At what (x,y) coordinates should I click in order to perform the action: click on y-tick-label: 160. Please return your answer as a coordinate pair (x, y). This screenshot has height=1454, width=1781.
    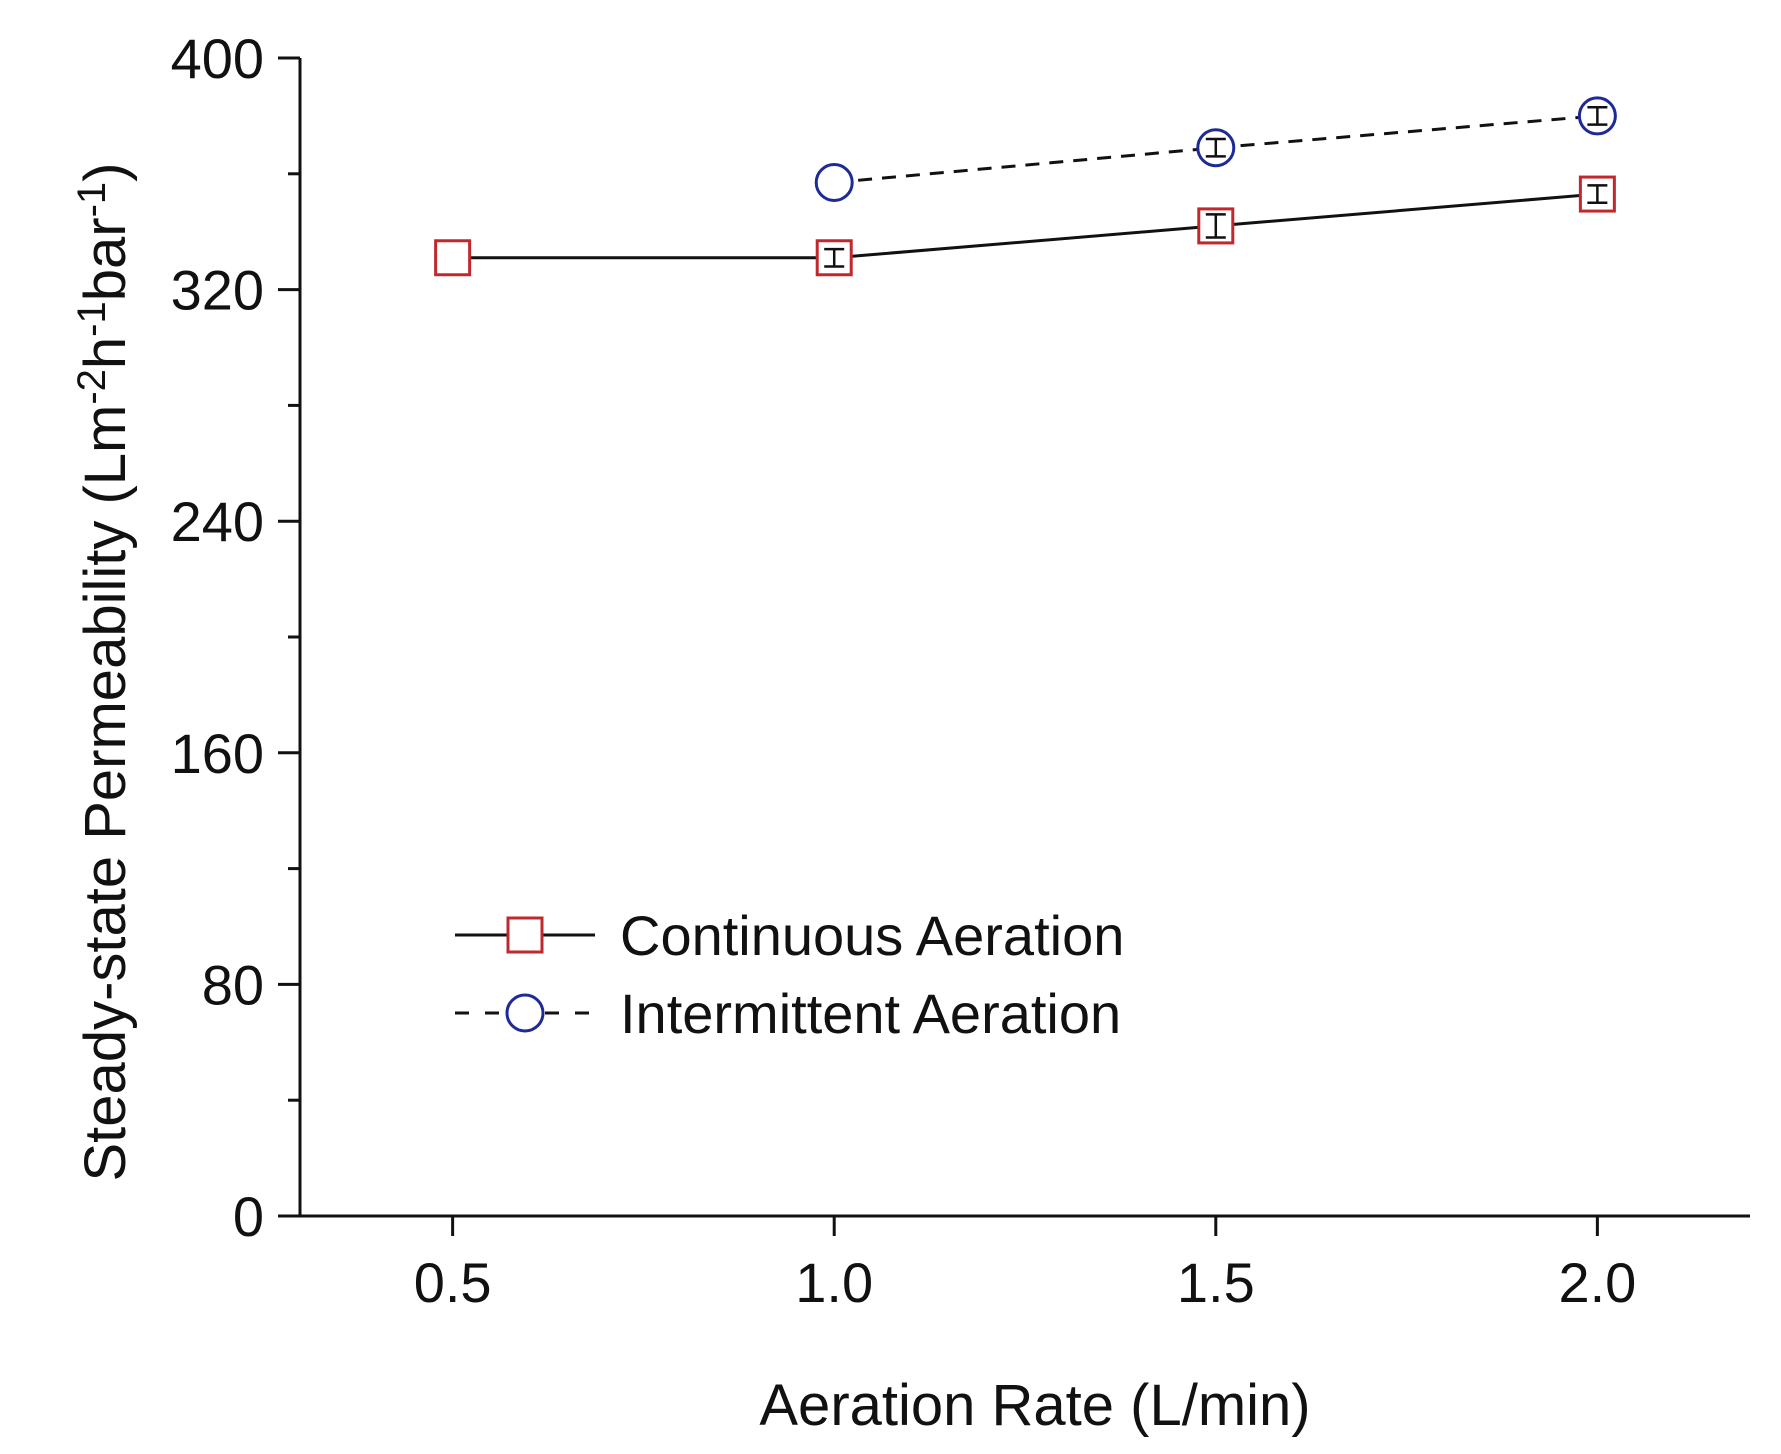
    Looking at the image, I should click on (217, 753).